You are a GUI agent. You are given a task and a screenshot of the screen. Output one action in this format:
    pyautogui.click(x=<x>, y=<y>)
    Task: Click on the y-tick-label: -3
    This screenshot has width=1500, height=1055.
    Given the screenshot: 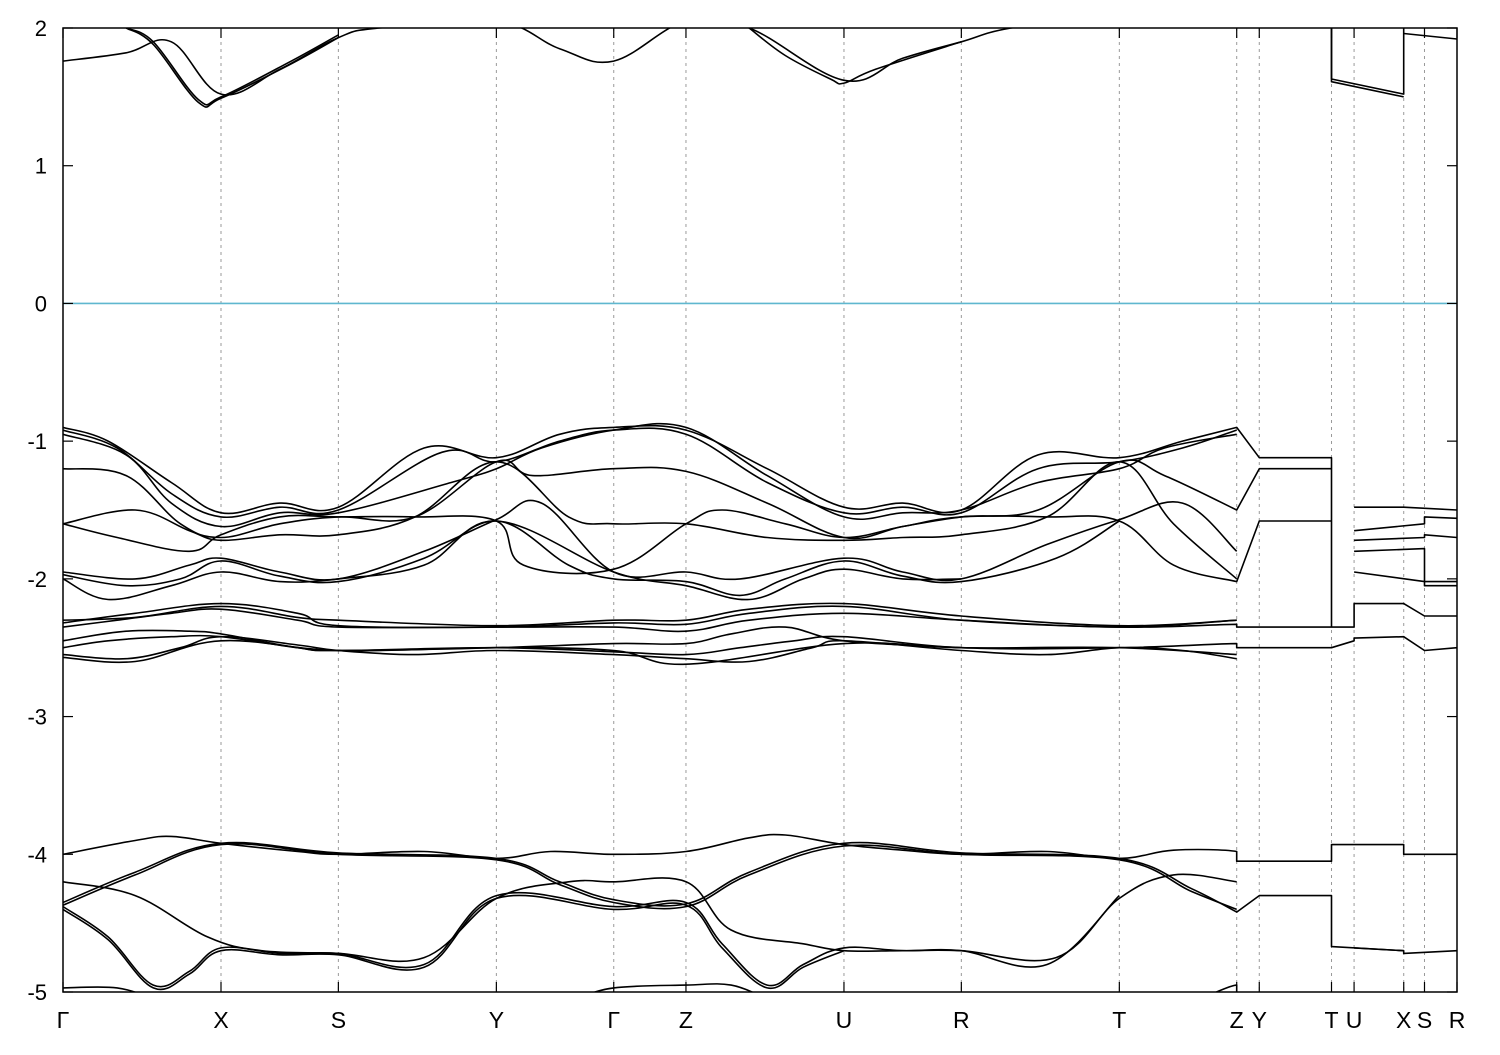 What is the action you would take?
    pyautogui.click(x=37, y=717)
    